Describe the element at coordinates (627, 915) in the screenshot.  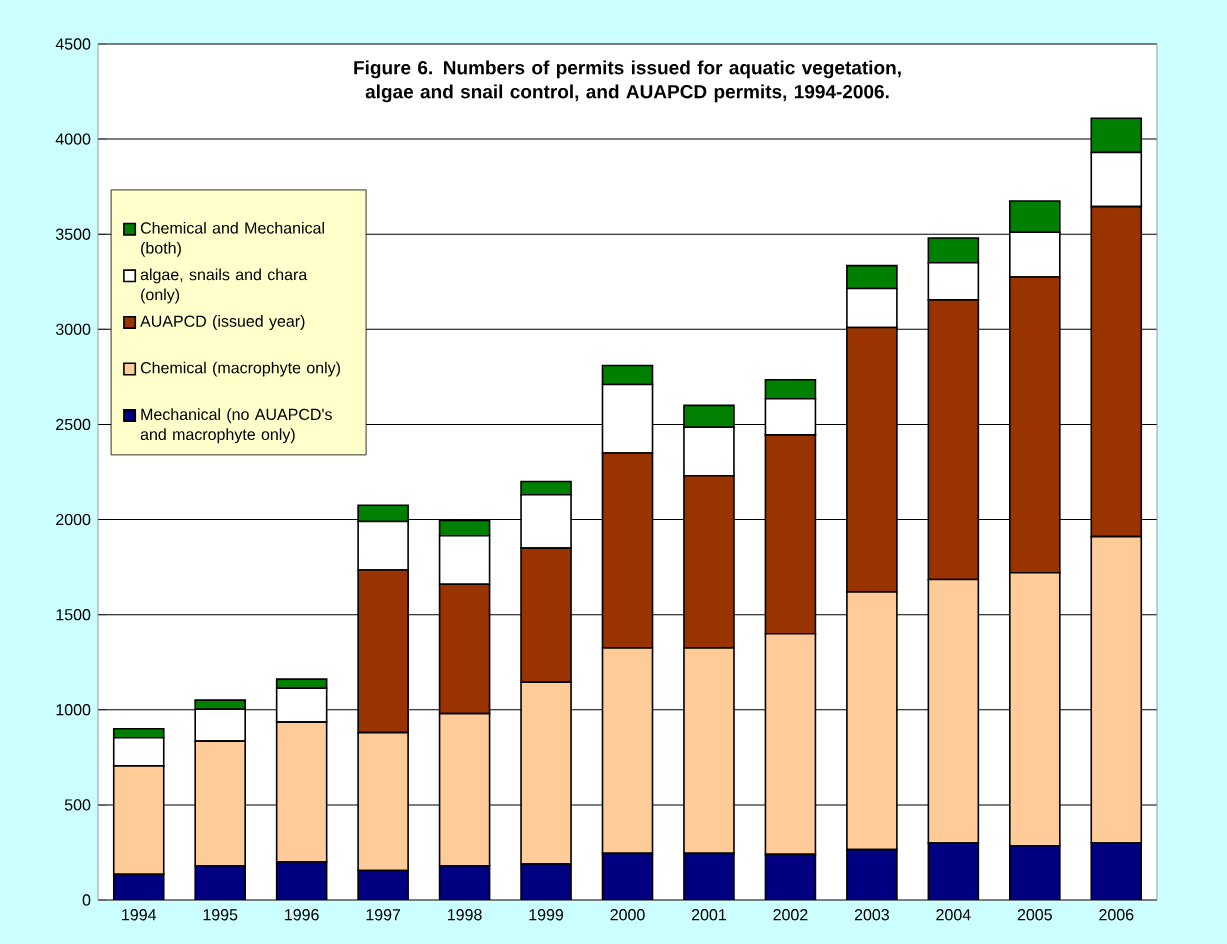
I see `x-tick-label: 2000` at that location.